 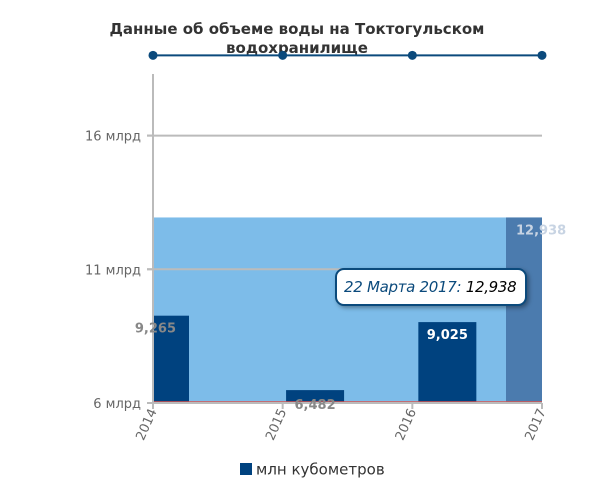 I want to click on top-line-marker-2015, so click(x=283, y=55).